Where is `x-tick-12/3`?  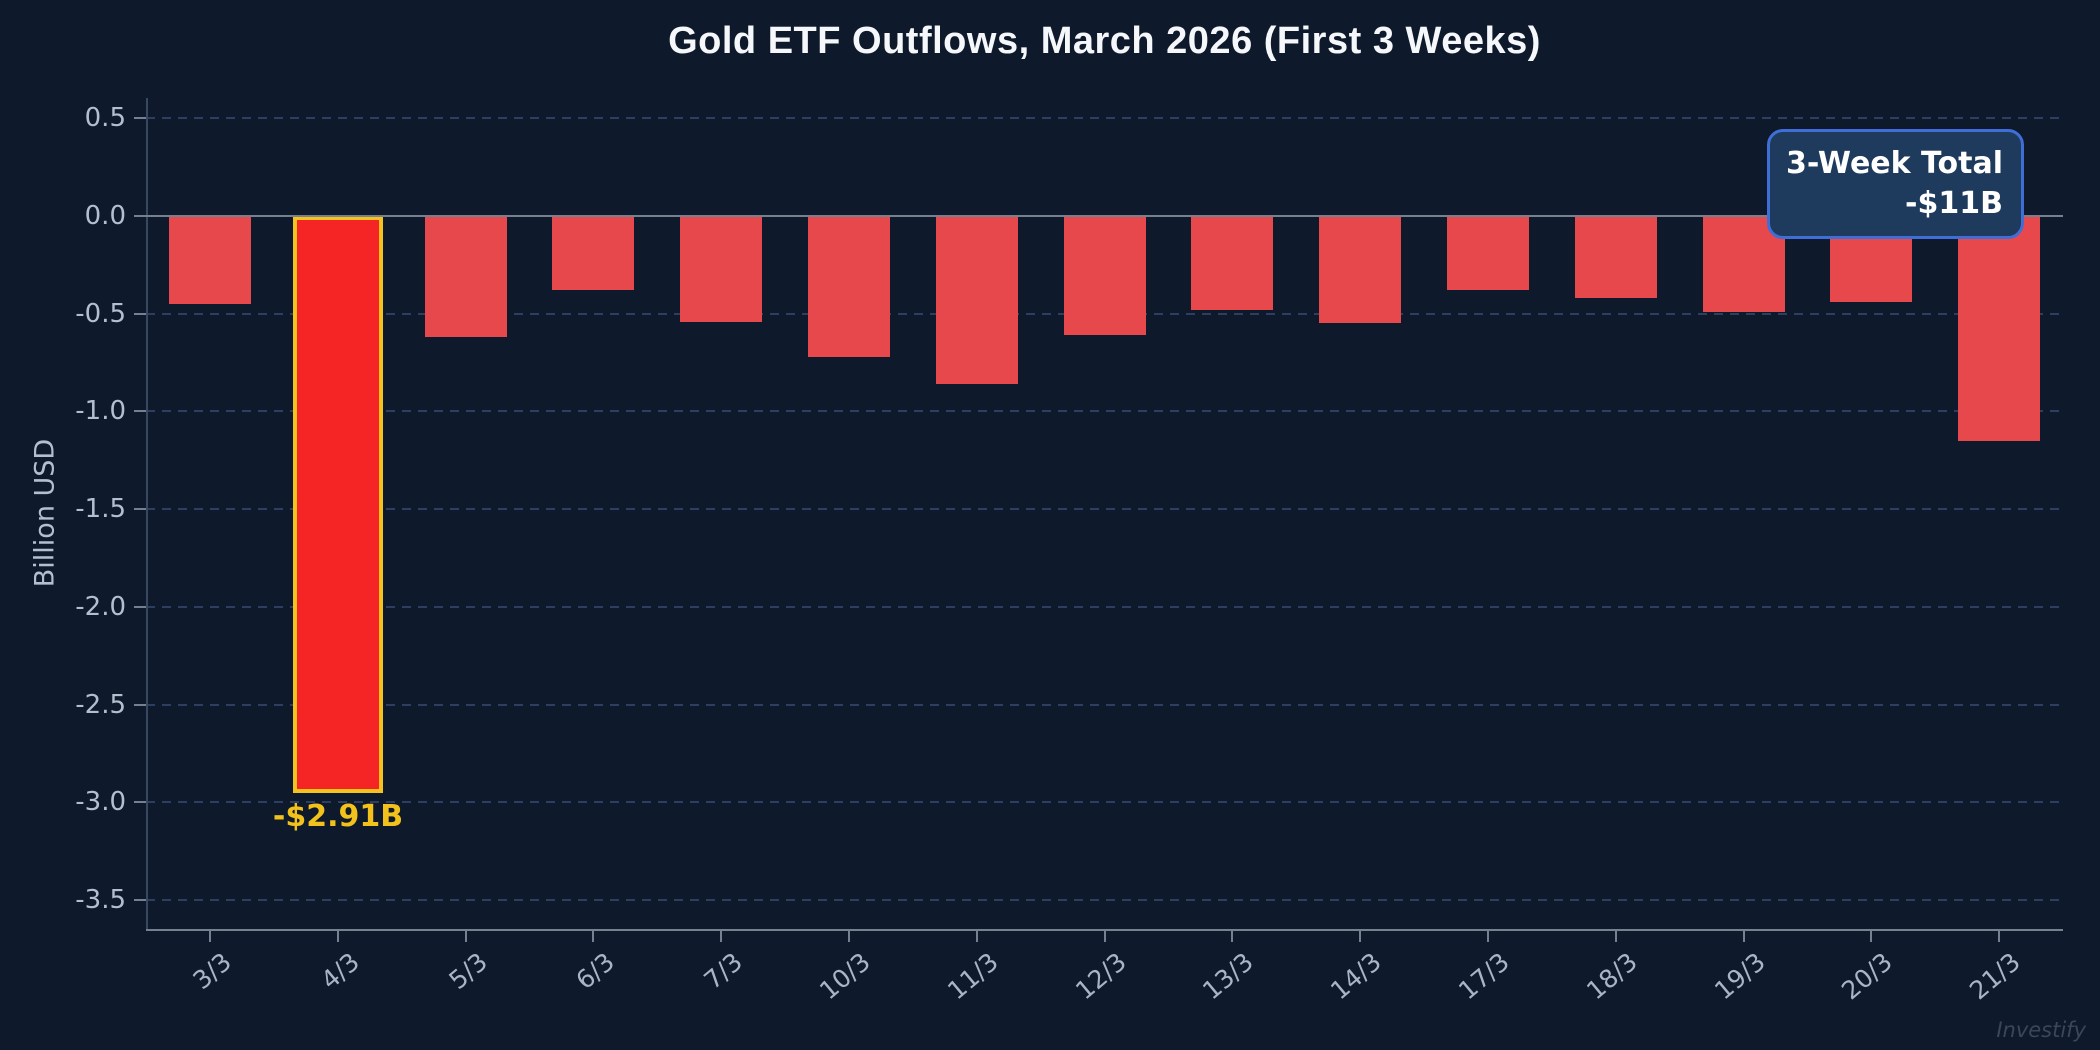 x-tick-12/3 is located at coordinates (1105, 936).